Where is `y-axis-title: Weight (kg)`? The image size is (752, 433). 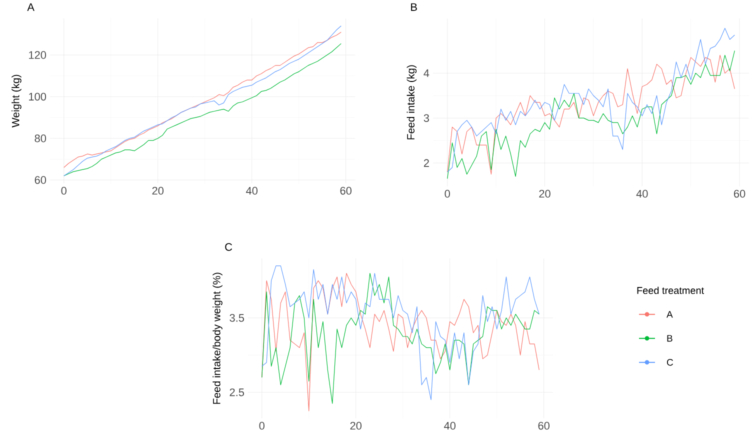
y-axis-title: Weight (kg) is located at coordinates (17, 101).